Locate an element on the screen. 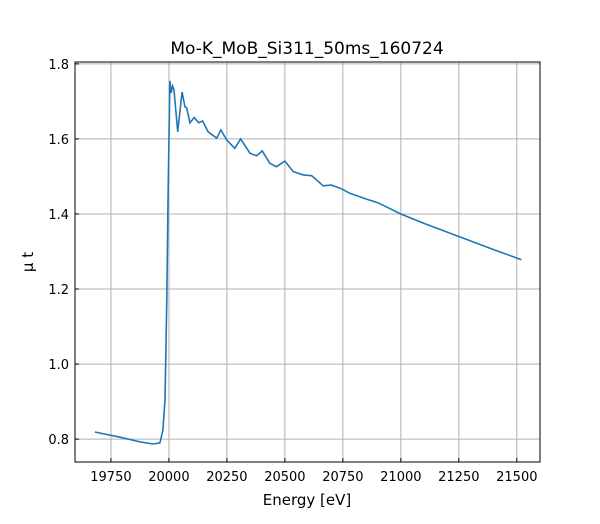 The height and width of the screenshot is (524, 600). y-tick-label: 1.2 is located at coordinates (58, 290).